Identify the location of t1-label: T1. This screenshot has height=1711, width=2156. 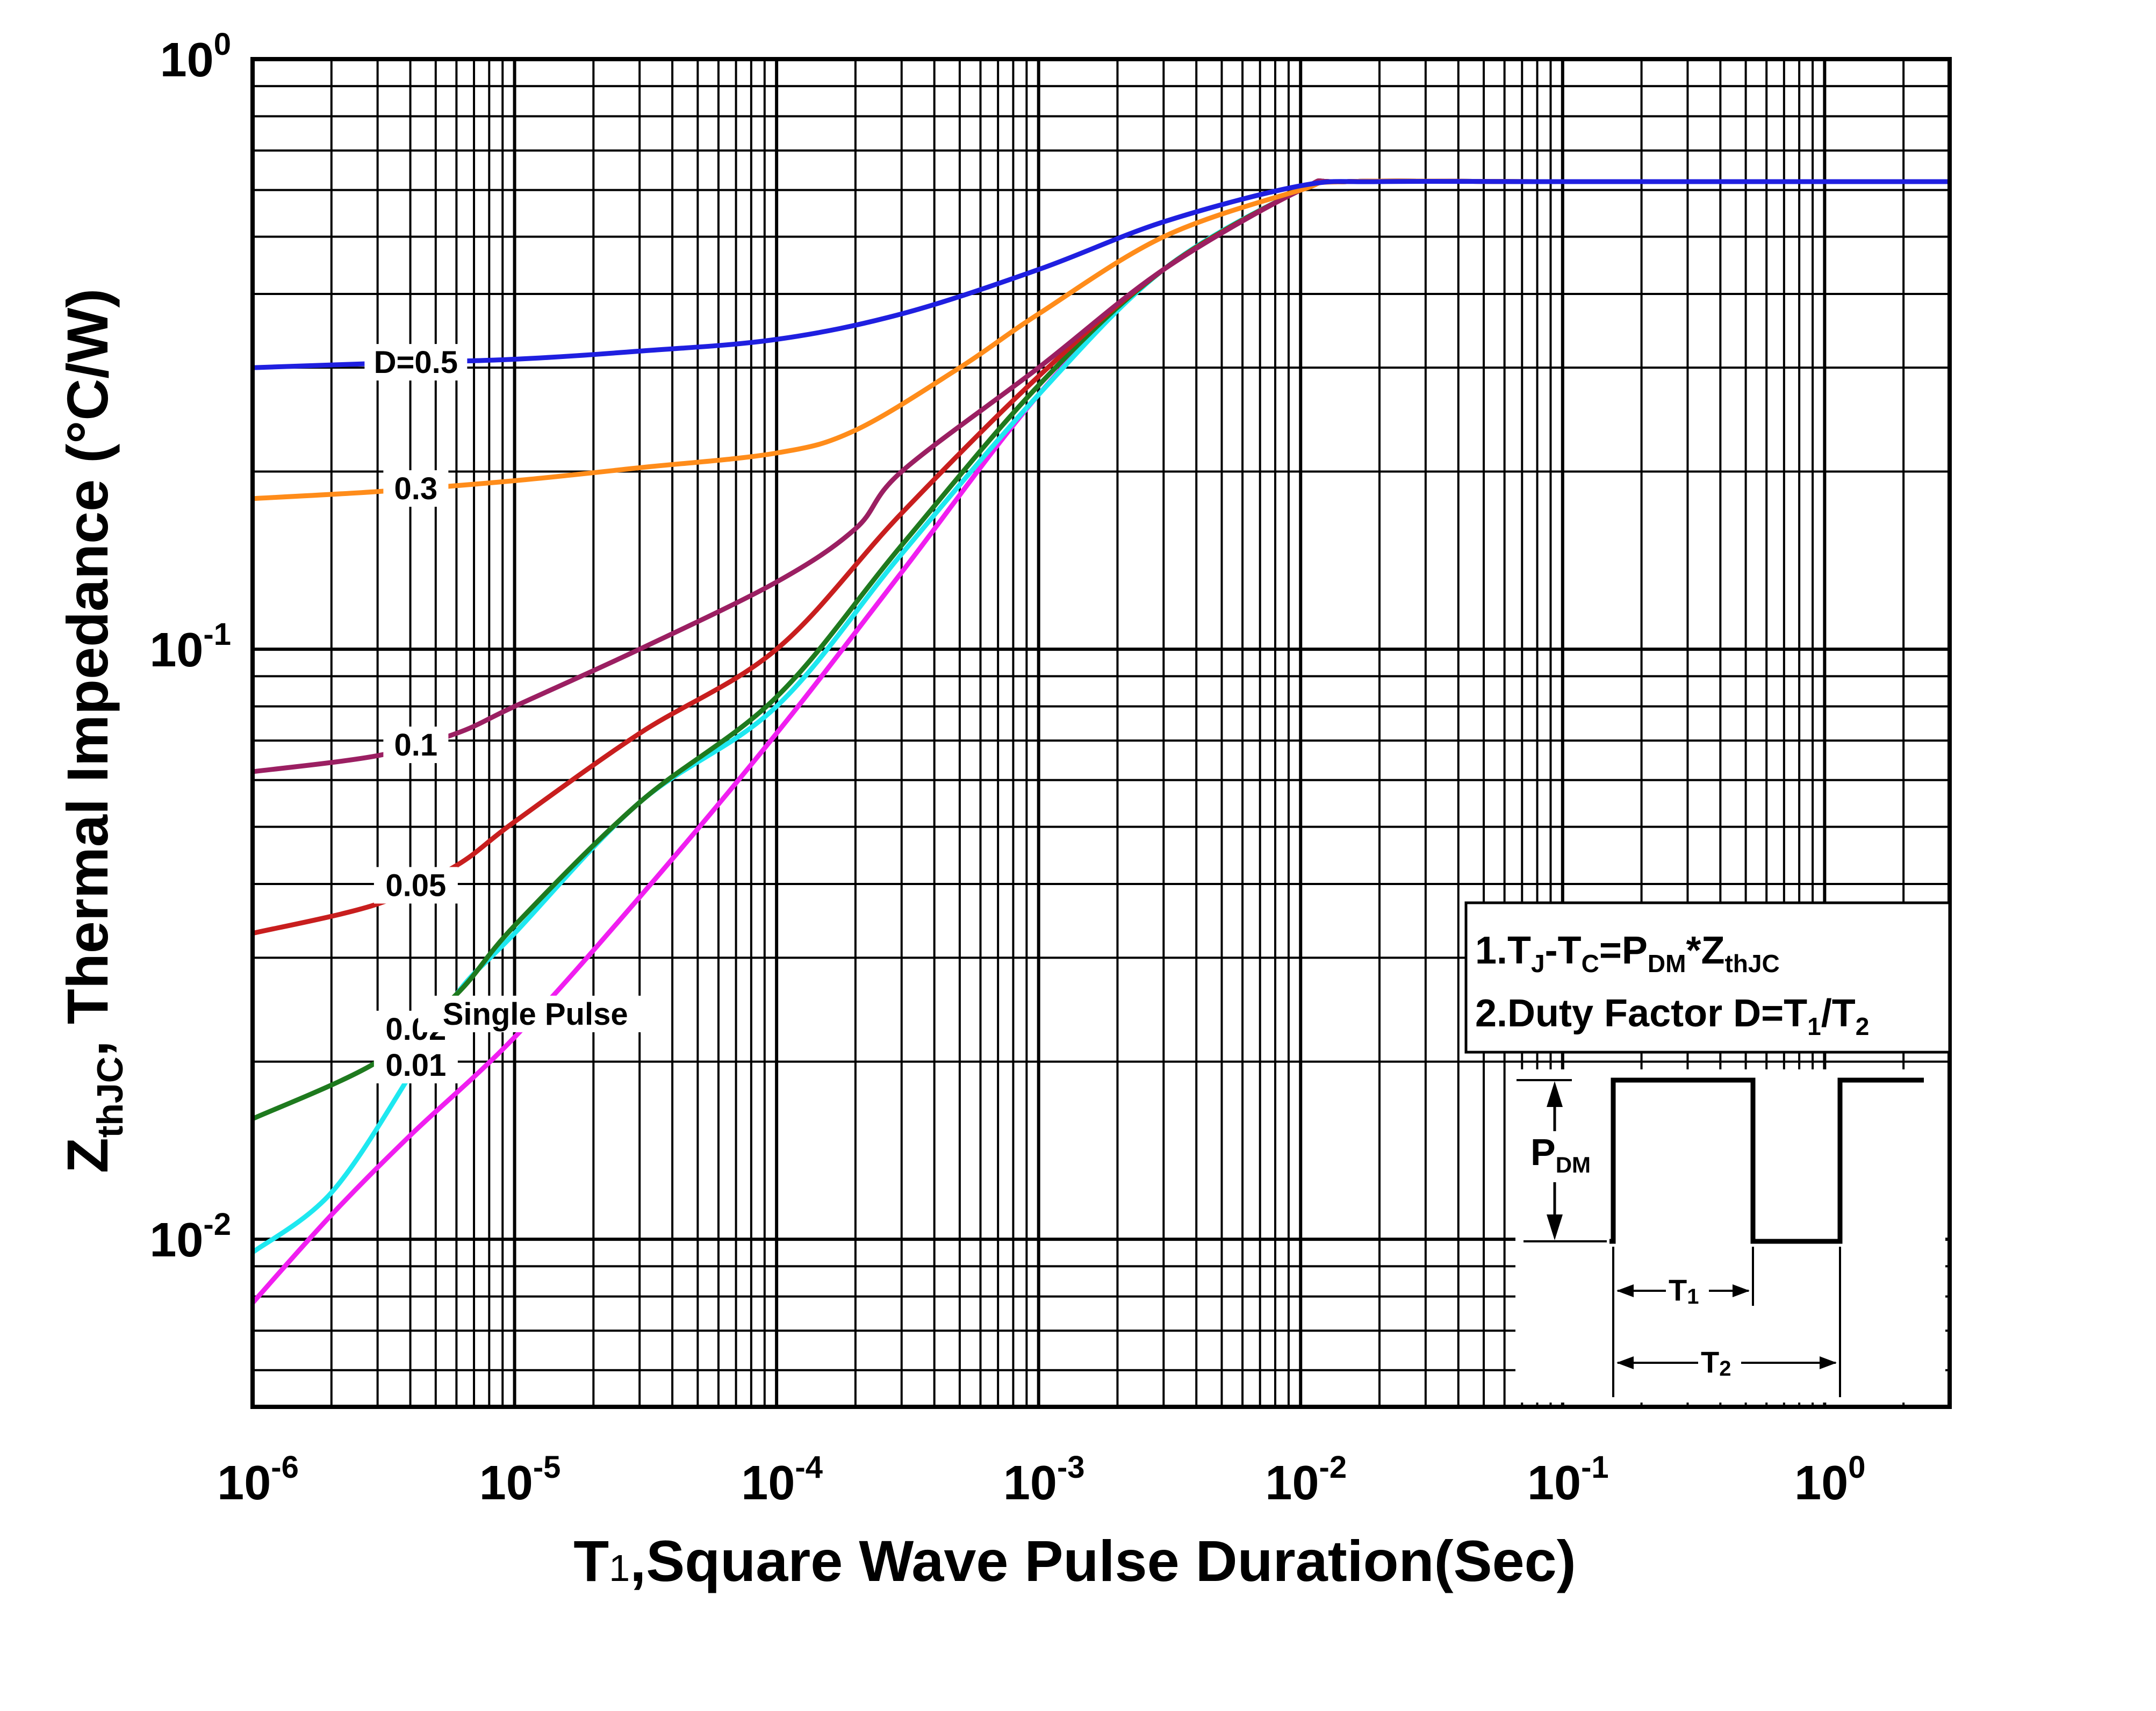
(1684, 1291).